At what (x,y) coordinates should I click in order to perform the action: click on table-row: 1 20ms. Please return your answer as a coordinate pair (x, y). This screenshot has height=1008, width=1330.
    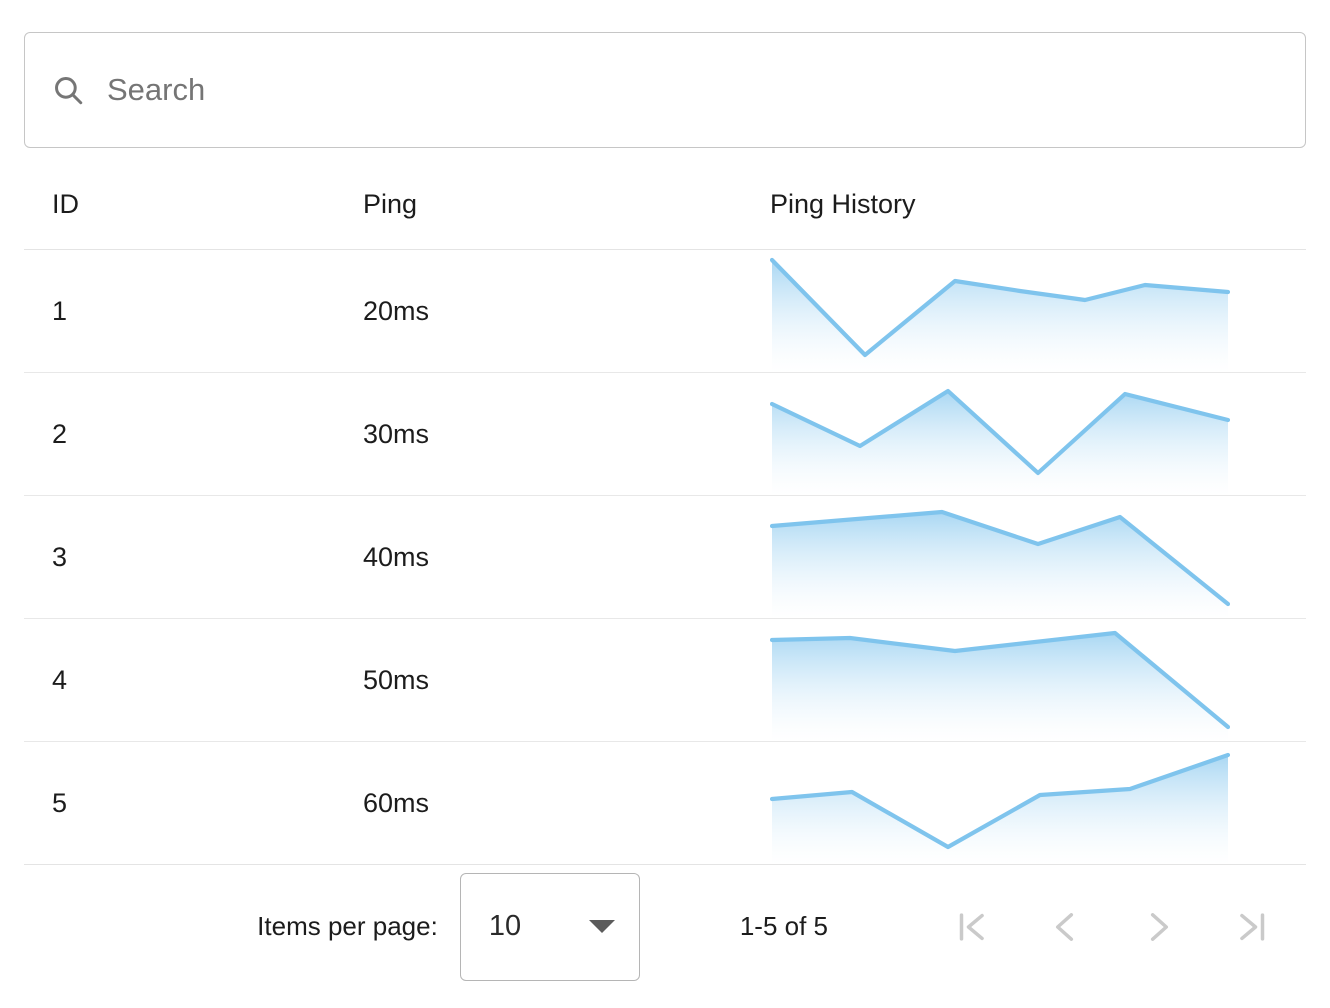
    Looking at the image, I should click on (665, 311).